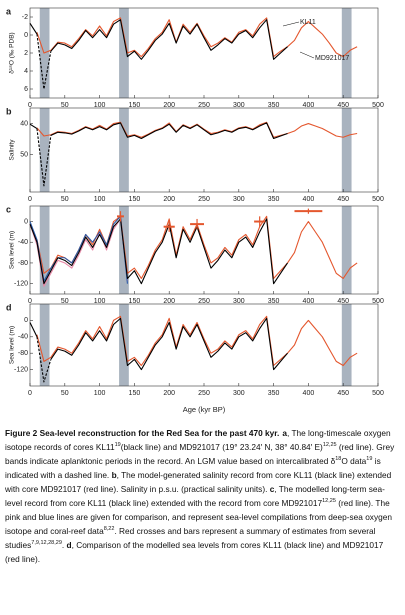 This screenshot has width=405, height=615. I want to click on y-tick-label: 50, so click(24, 155).